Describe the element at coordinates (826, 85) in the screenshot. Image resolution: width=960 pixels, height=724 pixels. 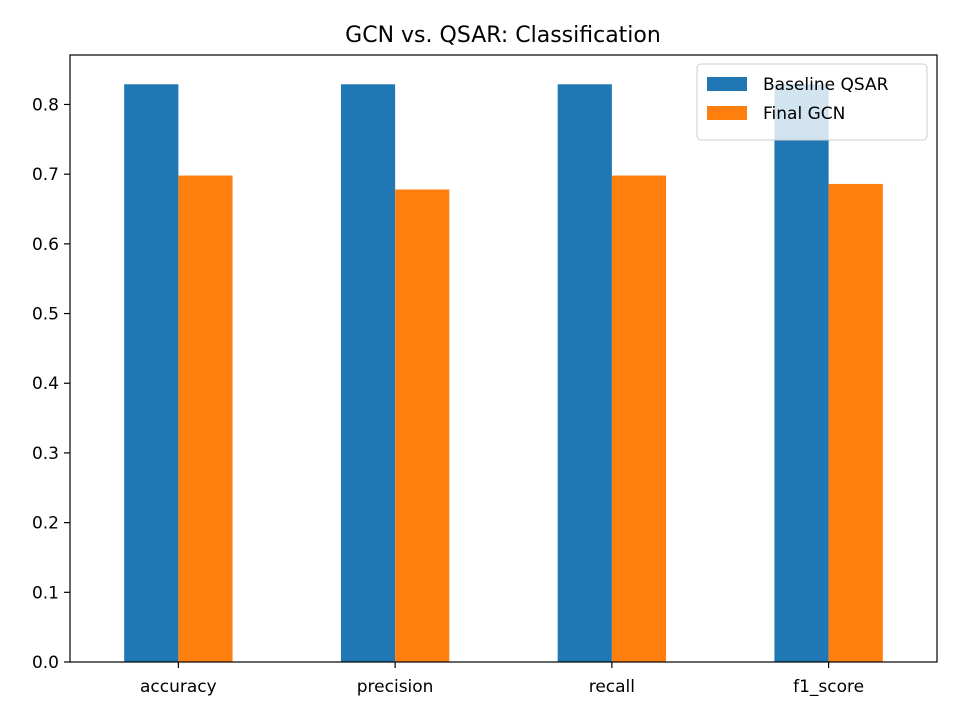
I see `legend-label: Baseline QSAR` at that location.